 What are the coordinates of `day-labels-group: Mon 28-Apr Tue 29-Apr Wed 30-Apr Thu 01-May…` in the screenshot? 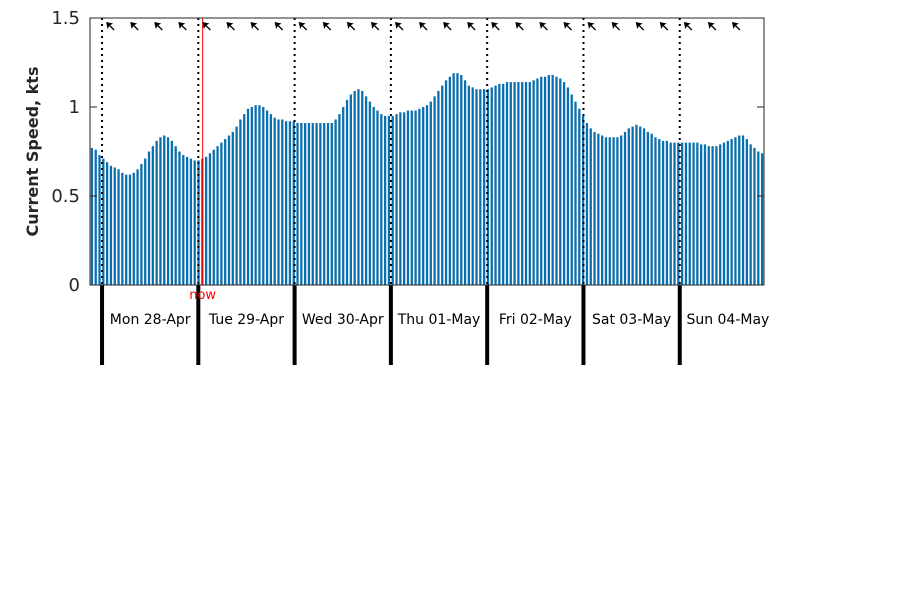 It's located at (440, 320).